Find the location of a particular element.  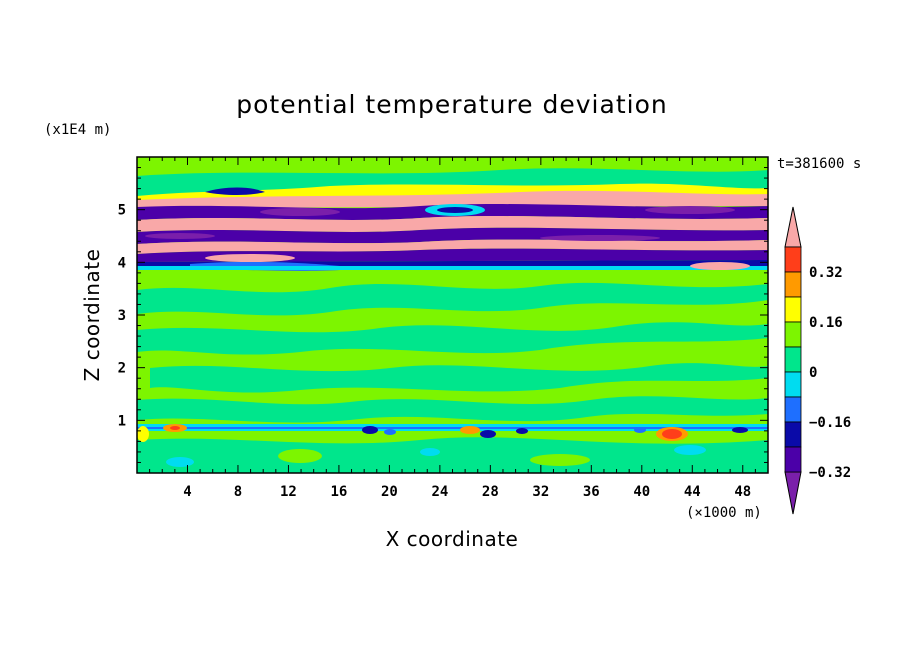

x-tick-label: 8 is located at coordinates (238, 492).